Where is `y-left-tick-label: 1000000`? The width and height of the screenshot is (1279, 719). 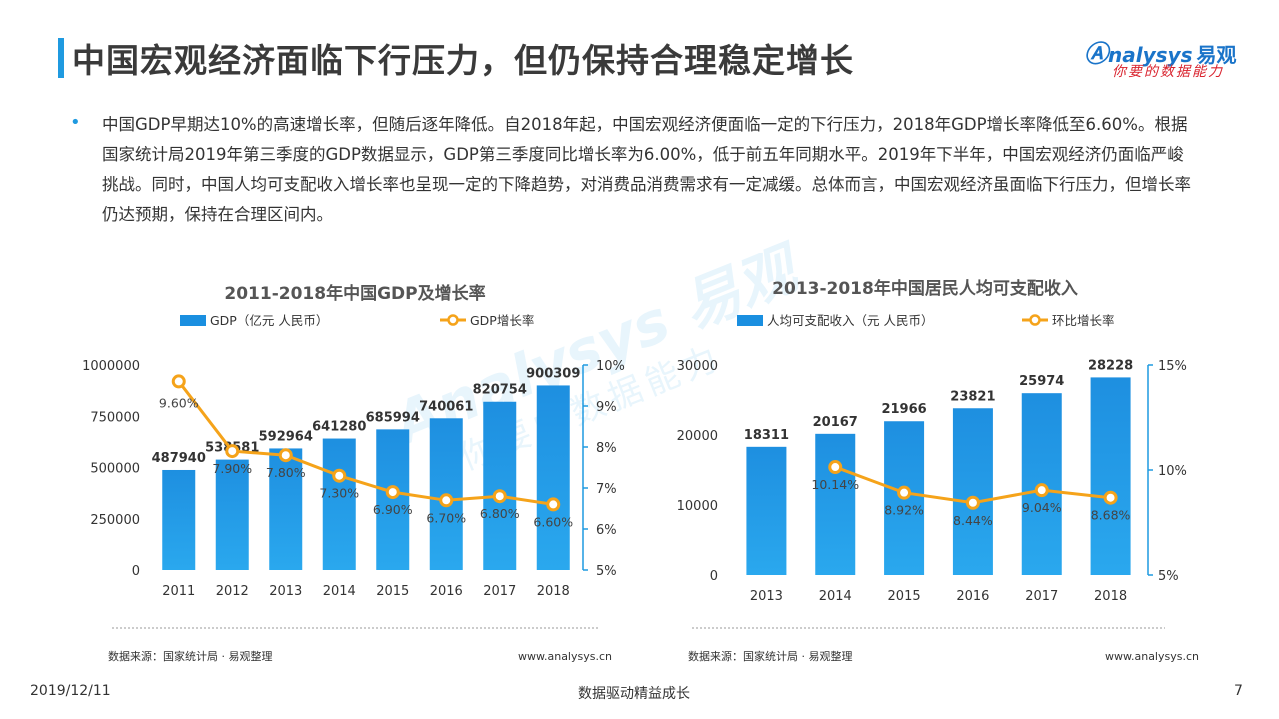 y-left-tick-label: 1000000 is located at coordinates (111, 366).